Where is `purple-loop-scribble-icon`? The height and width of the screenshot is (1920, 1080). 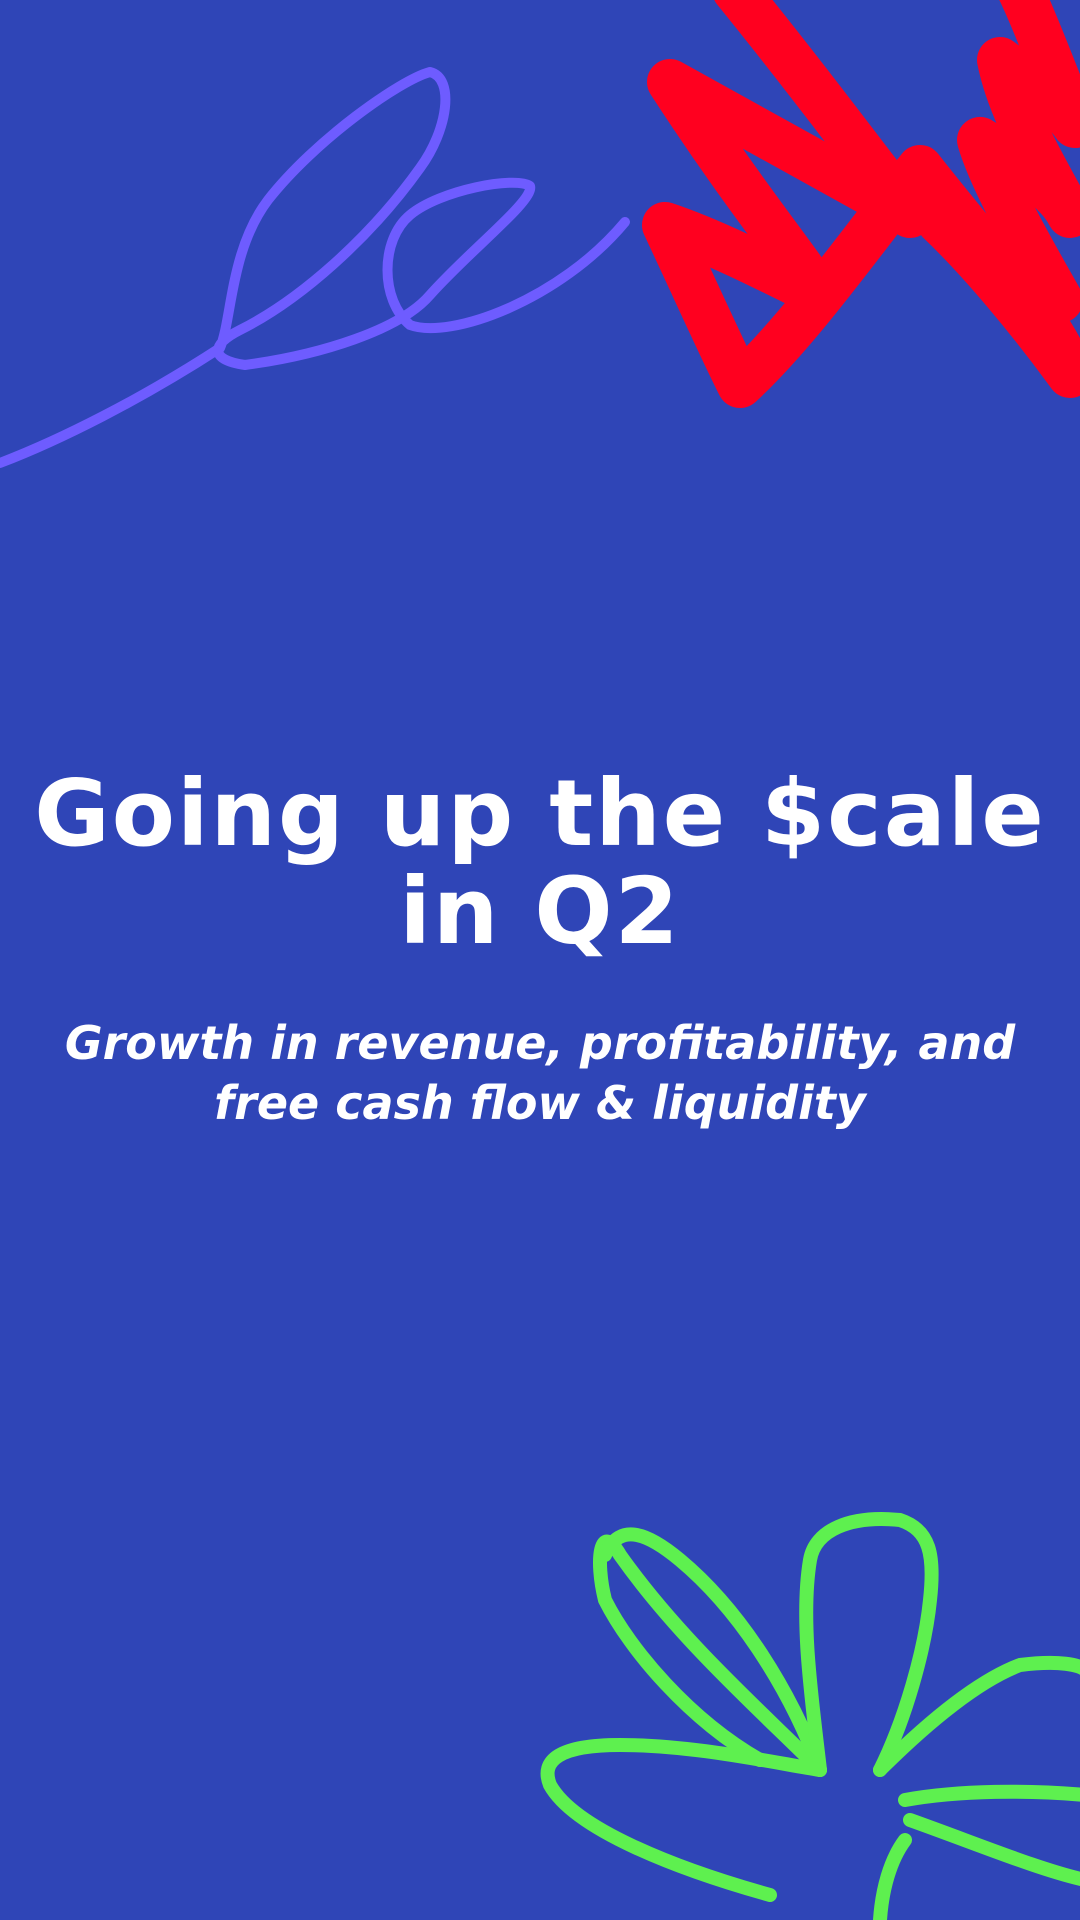 purple-loop-scribble-icon is located at coordinates (315, 267).